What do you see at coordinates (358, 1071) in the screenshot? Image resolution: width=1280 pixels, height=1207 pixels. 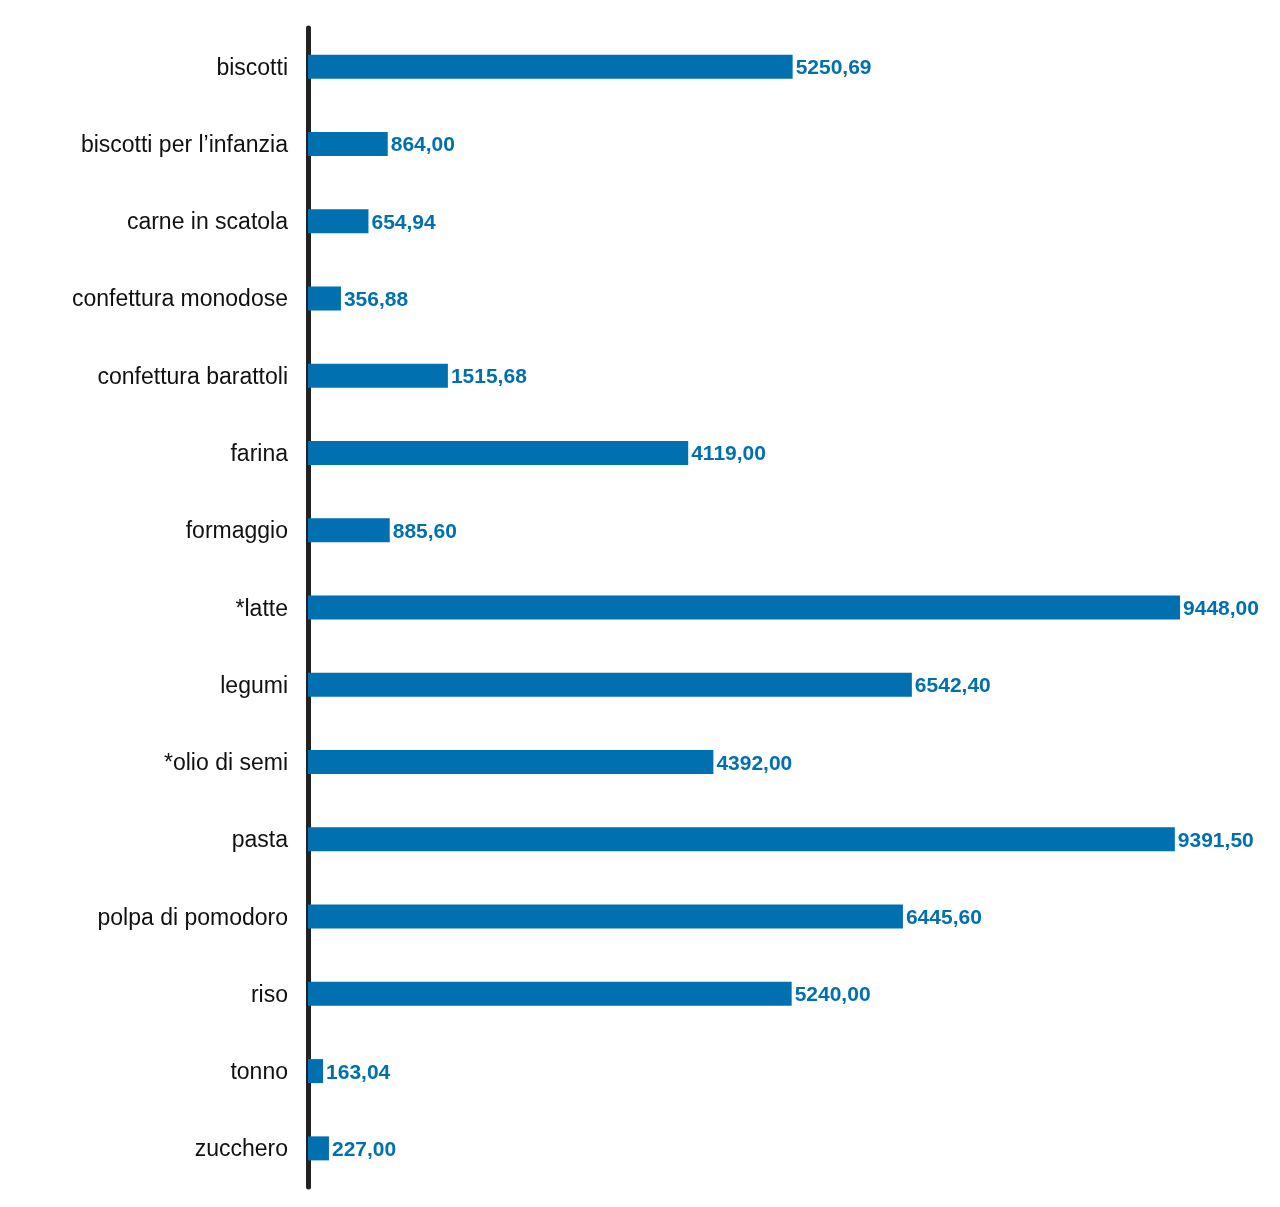 I see `data-label: 163,04` at bounding box center [358, 1071].